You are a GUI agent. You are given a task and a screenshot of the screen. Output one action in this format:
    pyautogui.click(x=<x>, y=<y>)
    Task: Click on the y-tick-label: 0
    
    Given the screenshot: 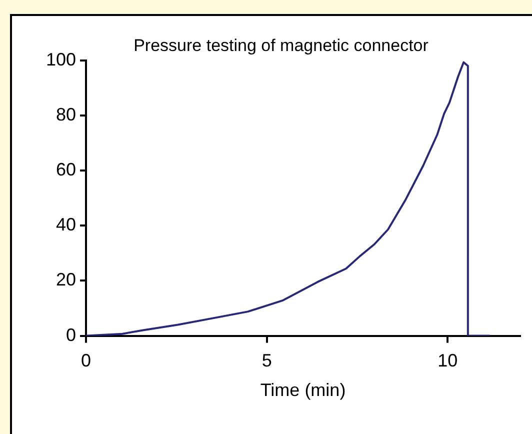 What is the action you would take?
    pyautogui.click(x=71, y=334)
    